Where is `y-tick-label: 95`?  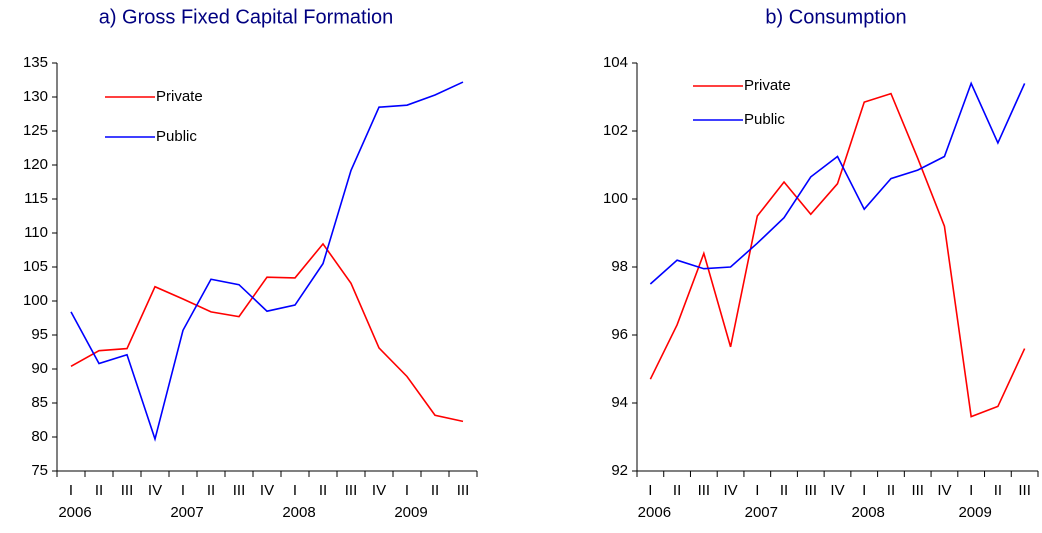
y-tick-label: 95 is located at coordinates (39, 334).